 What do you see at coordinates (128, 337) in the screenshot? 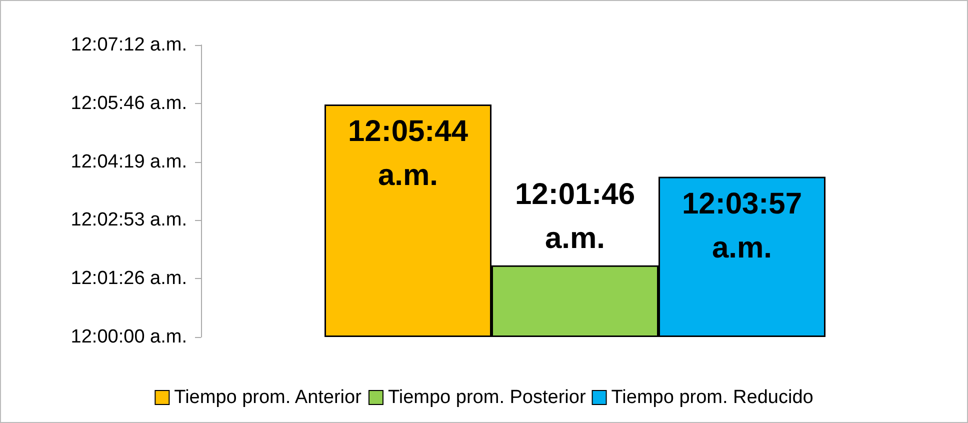
I see `y-tick-label: 12:00:00 a.m.` at bounding box center [128, 337].